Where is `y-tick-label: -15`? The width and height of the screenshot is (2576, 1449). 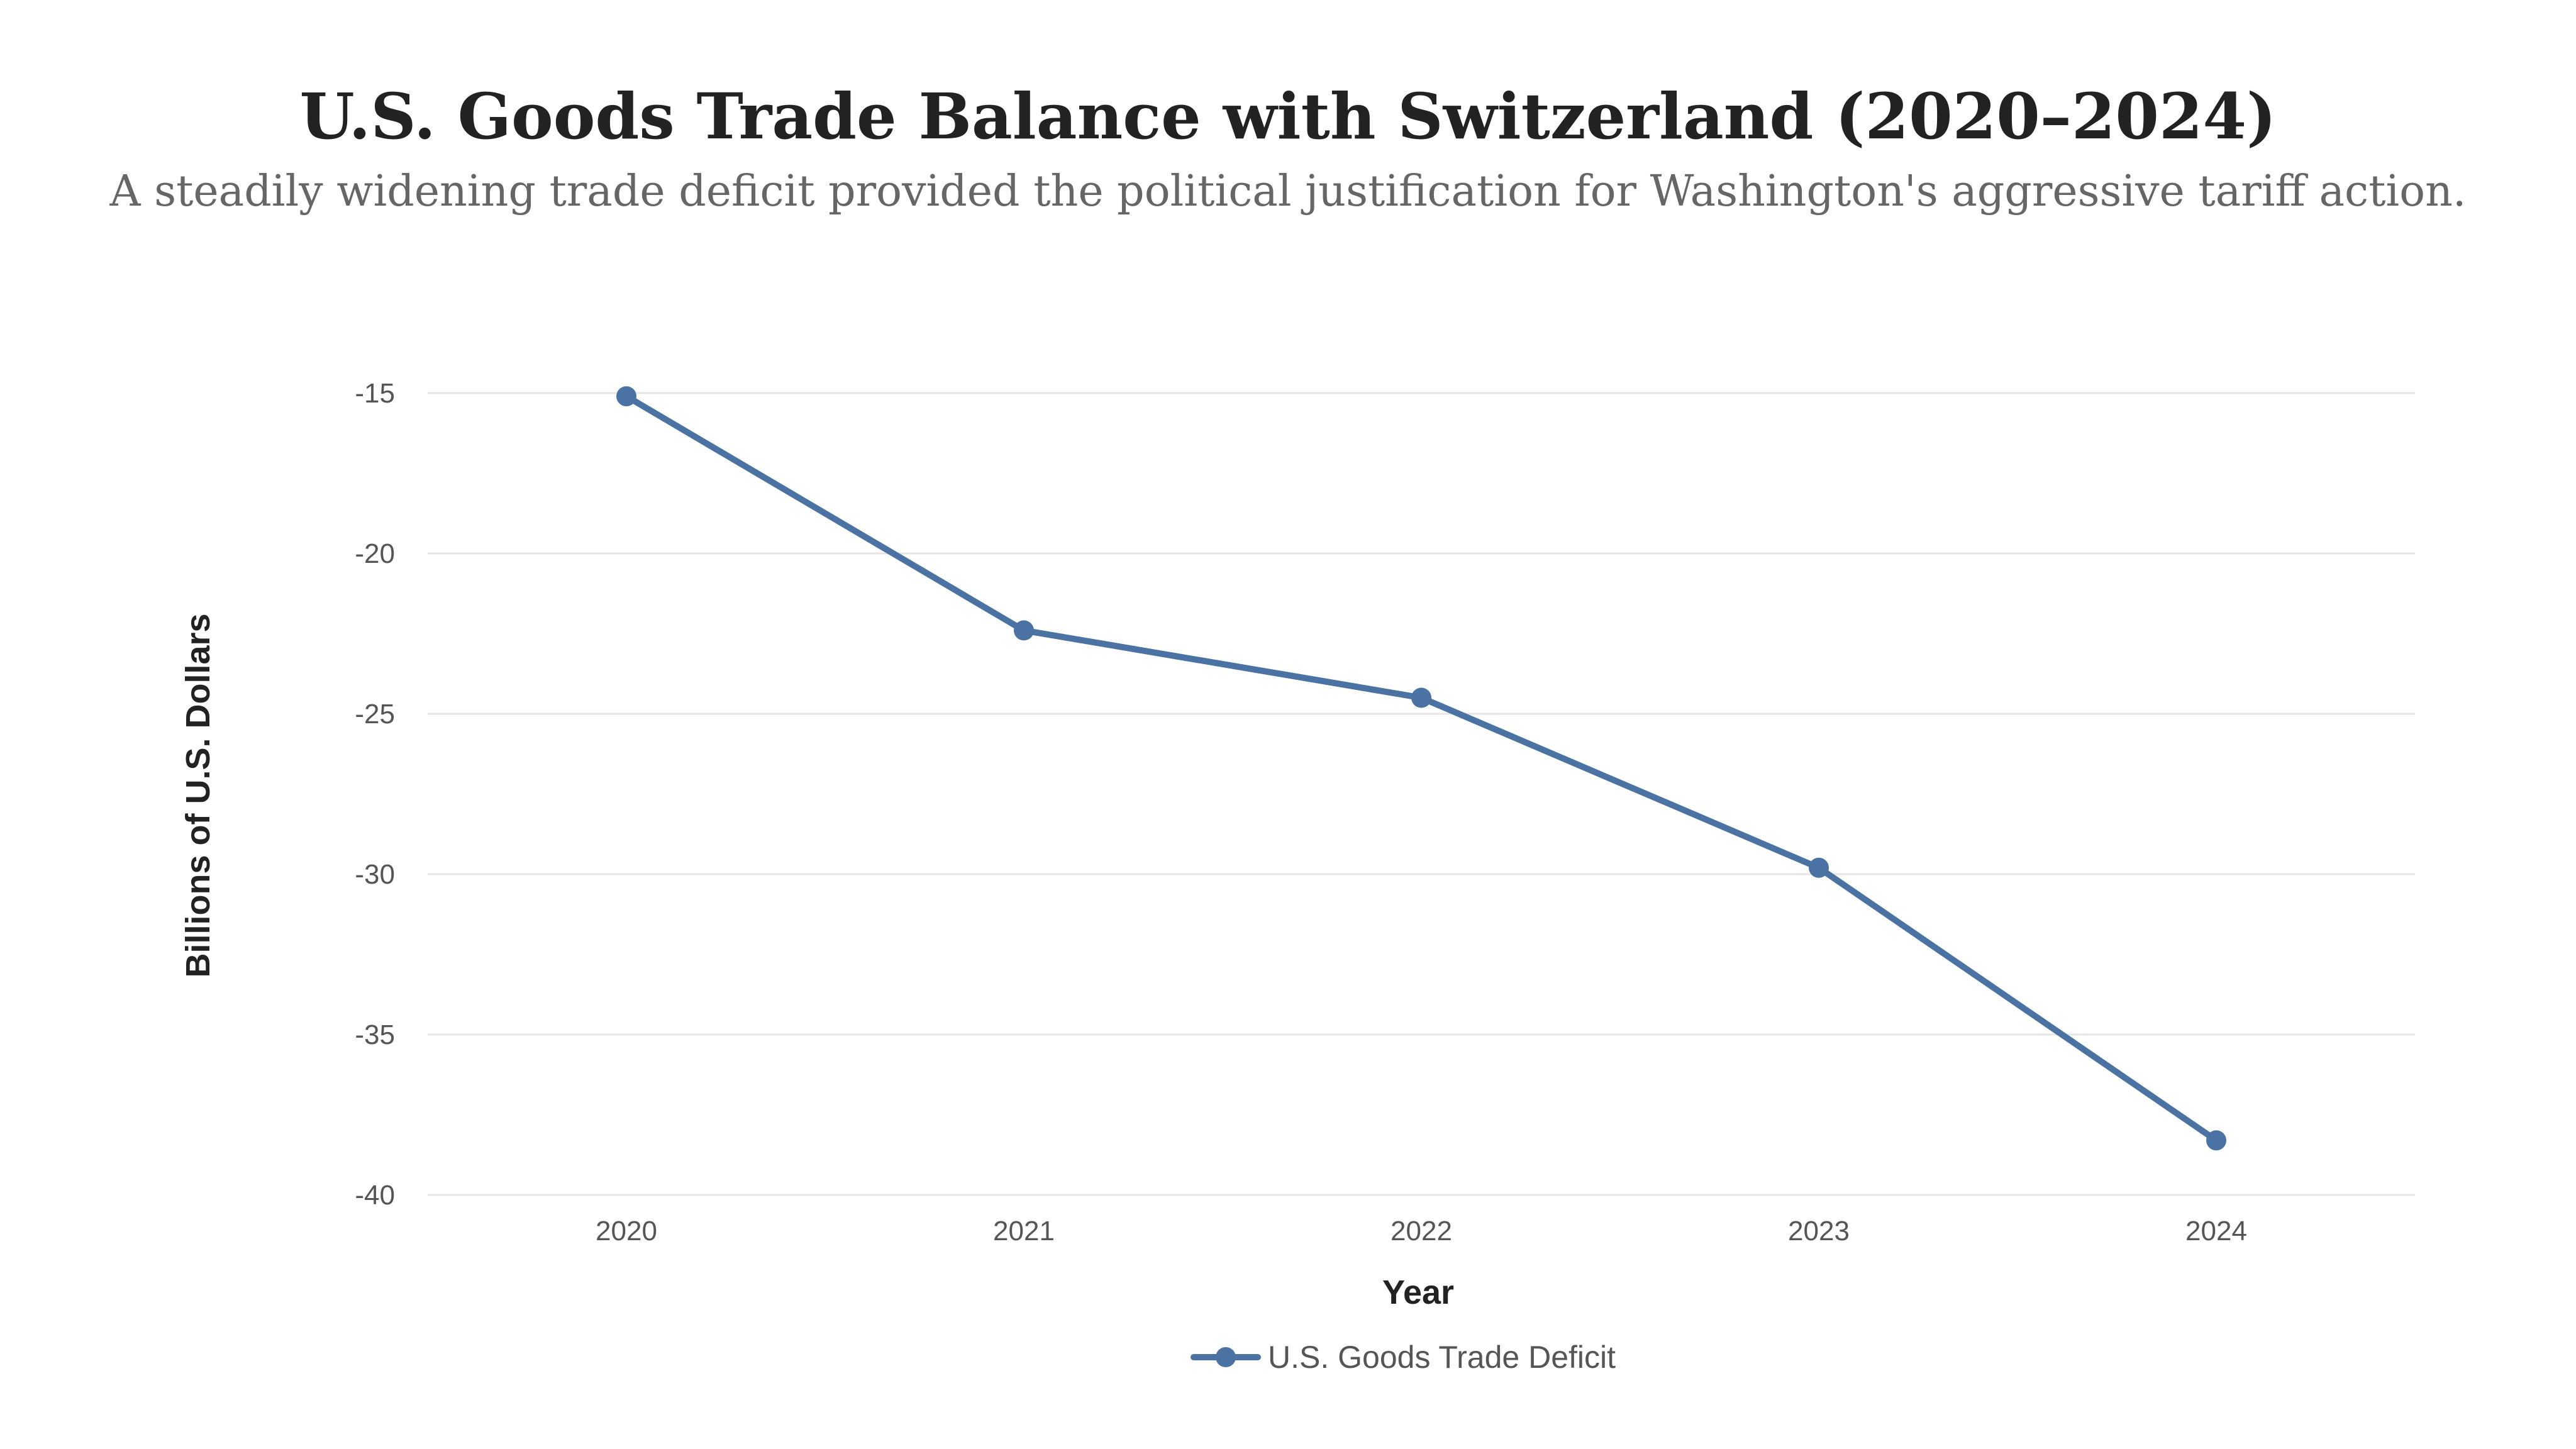 y-tick-label: -15 is located at coordinates (375, 393).